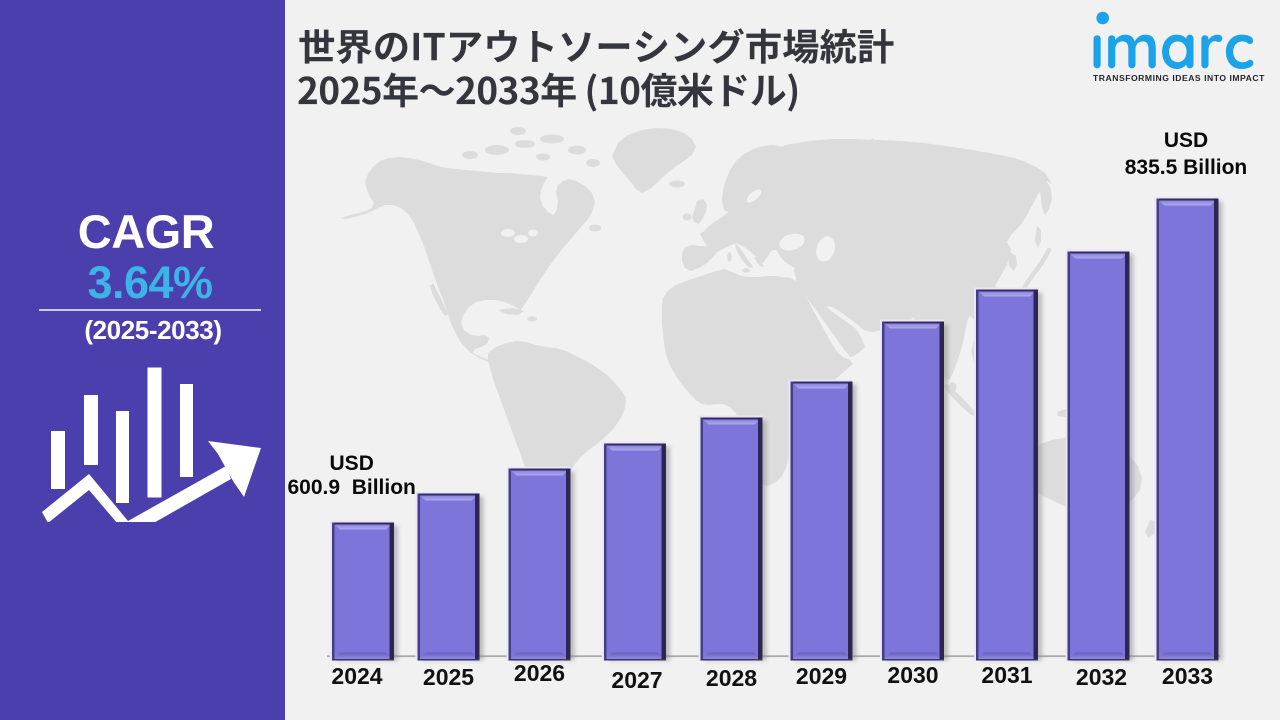 The width and height of the screenshot is (1280, 720). What do you see at coordinates (1179, 78) in the screenshot?
I see `svg-text: TRANSFORMING IDEAS INTO IMPACT` at bounding box center [1179, 78].